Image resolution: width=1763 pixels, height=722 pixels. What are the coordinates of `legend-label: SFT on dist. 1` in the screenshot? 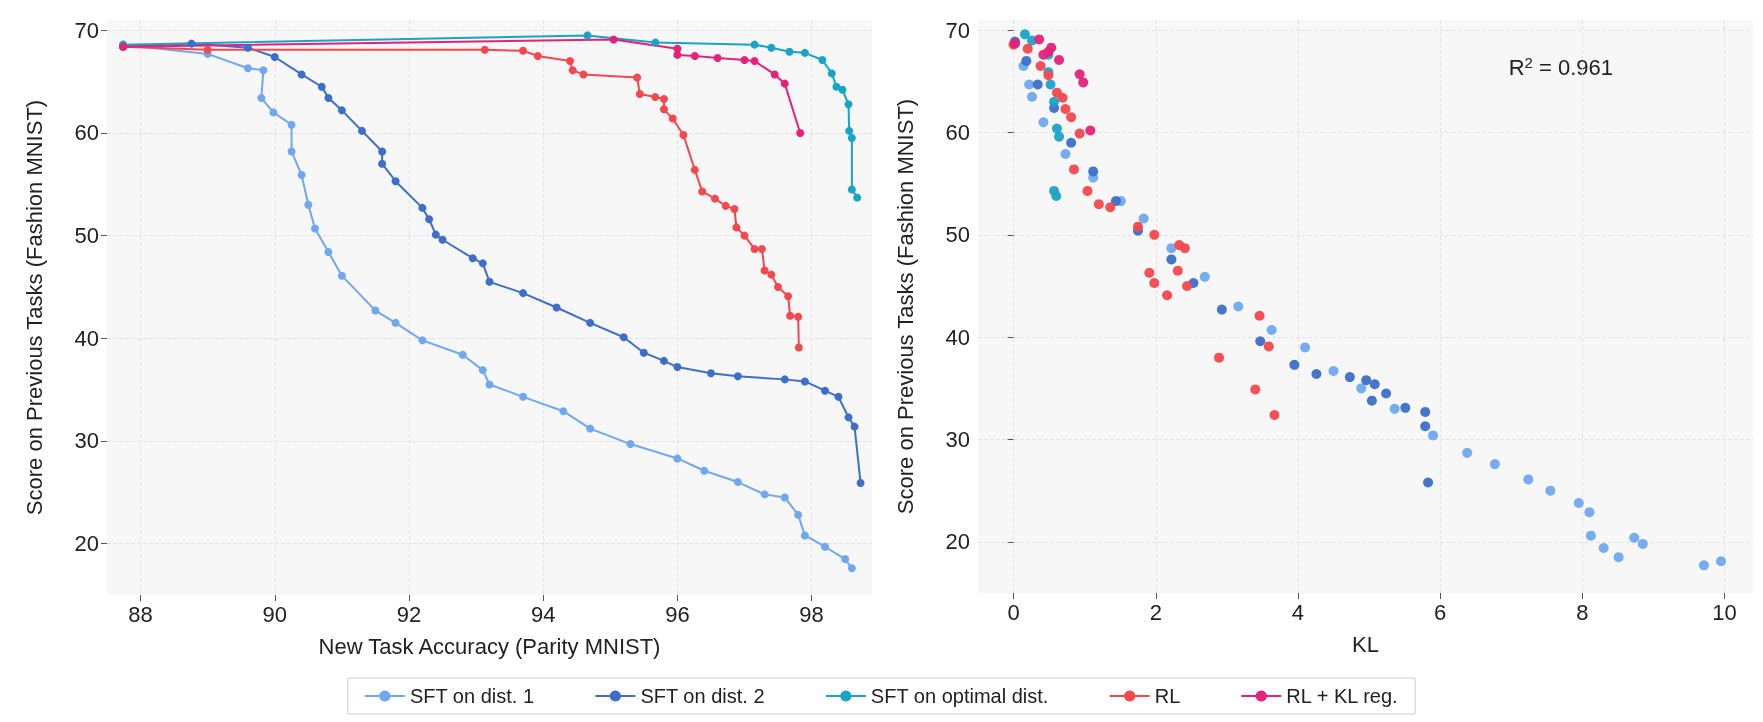 It's located at (472, 696).